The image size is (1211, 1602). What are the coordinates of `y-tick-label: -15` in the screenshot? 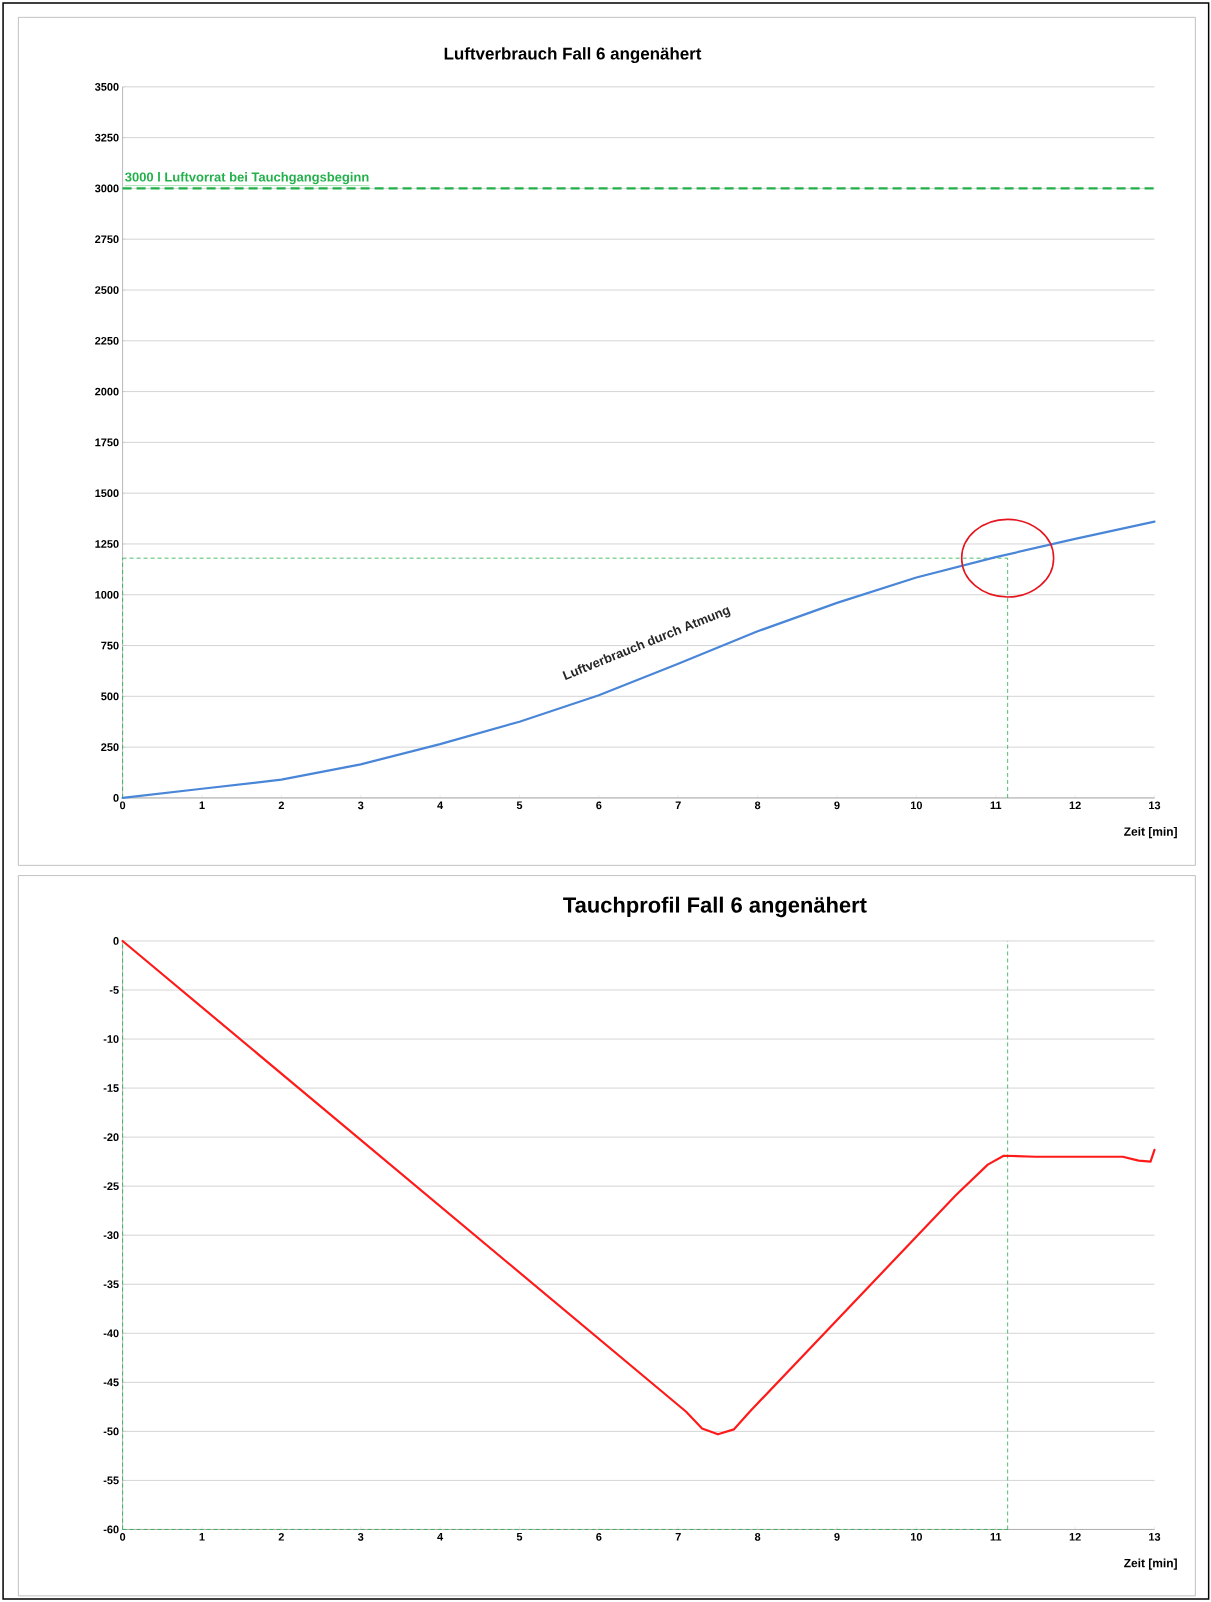 It's located at (111, 1088).